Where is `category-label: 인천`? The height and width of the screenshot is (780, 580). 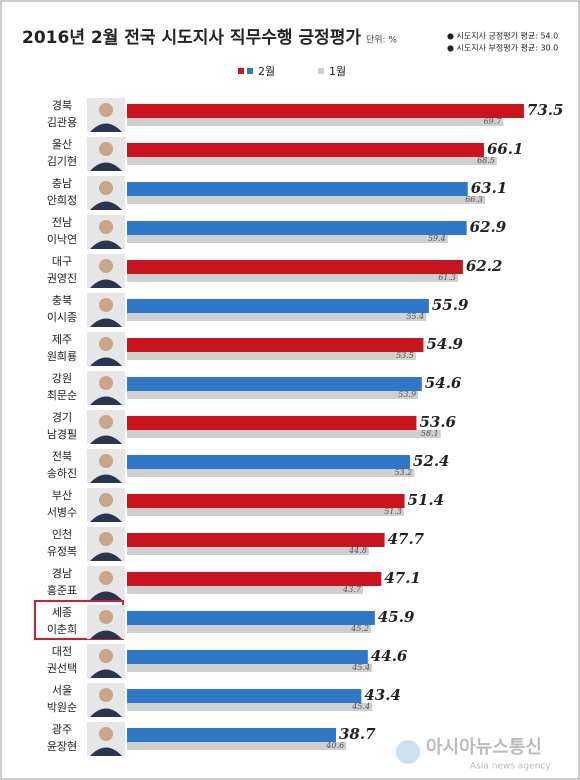 category-label: 인천 is located at coordinates (62, 534).